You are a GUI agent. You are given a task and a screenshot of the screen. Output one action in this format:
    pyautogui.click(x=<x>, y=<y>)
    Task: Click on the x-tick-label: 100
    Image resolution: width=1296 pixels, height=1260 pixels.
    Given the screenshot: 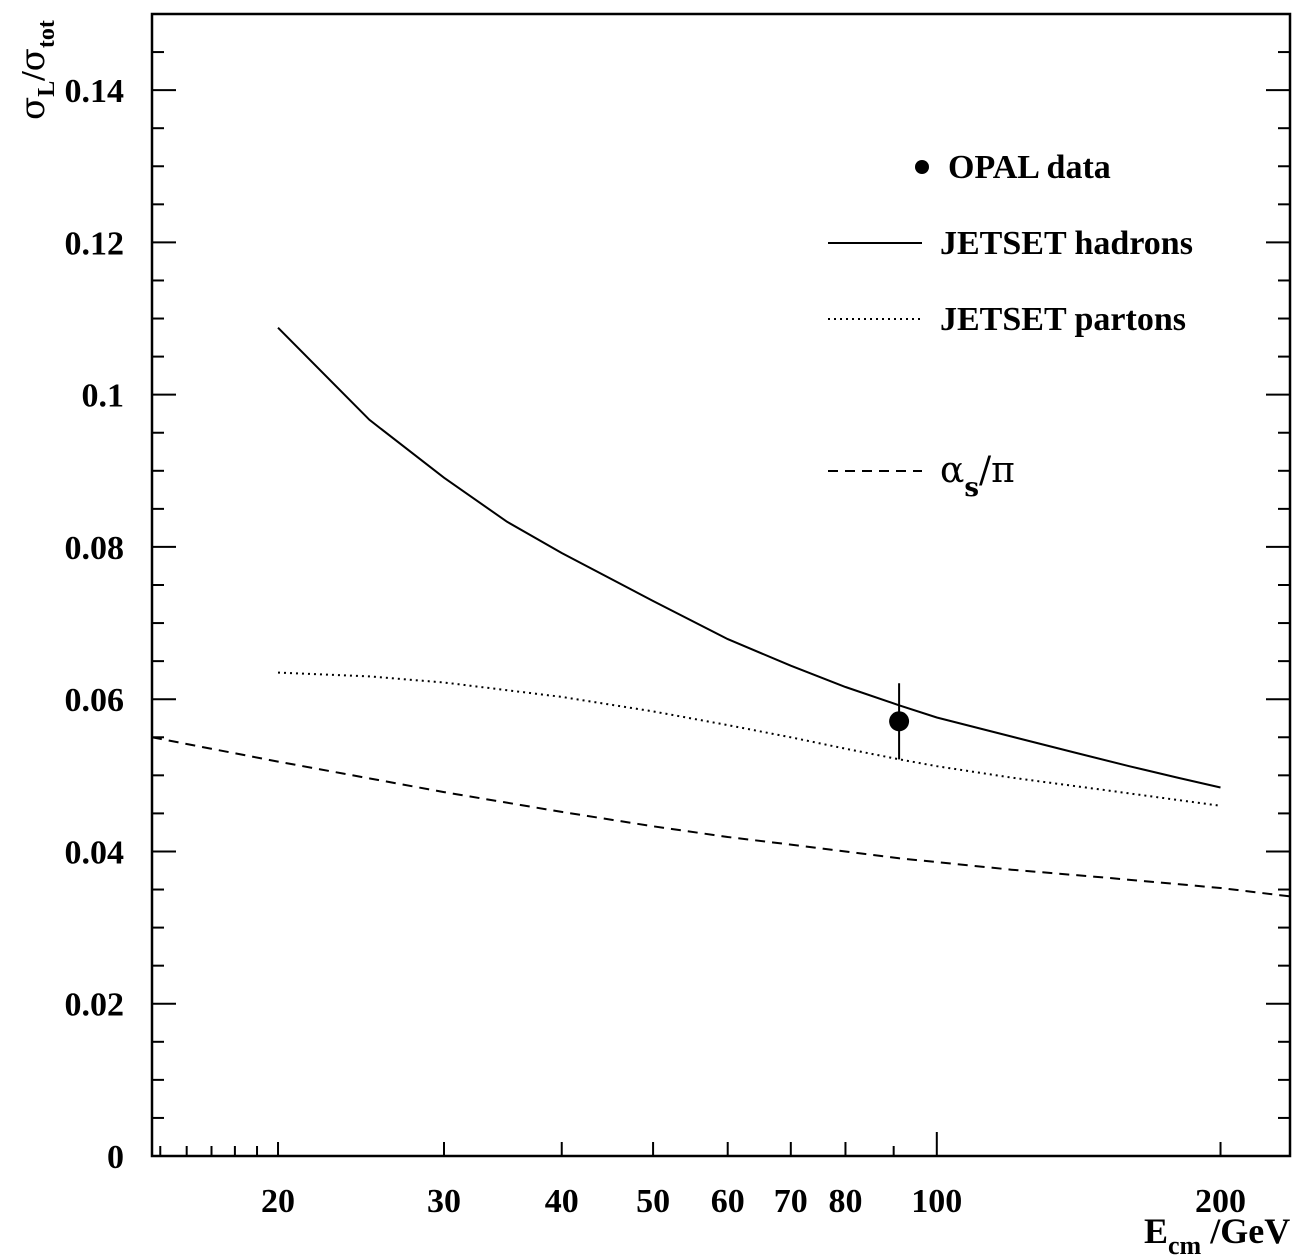 What is the action you would take?
    pyautogui.click(x=936, y=1201)
    